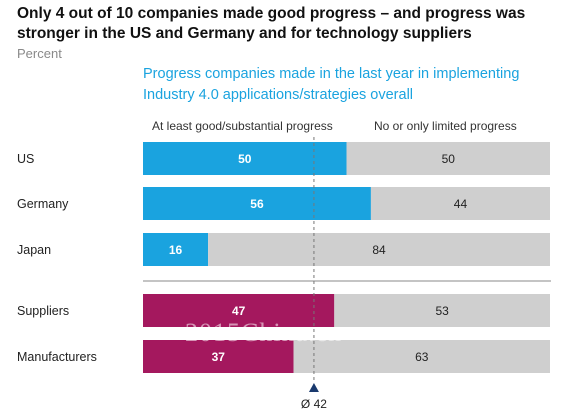 This screenshot has height=420, width=569. I want to click on data-label-negative: 53, so click(442, 311).